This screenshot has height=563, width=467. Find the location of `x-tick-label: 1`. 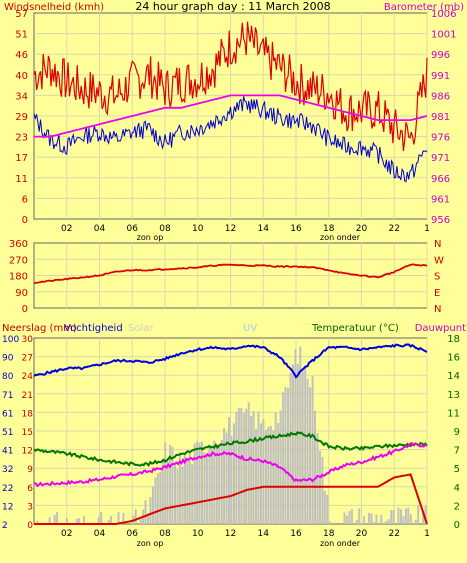

x-tick-label: 1 is located at coordinates (427, 229).